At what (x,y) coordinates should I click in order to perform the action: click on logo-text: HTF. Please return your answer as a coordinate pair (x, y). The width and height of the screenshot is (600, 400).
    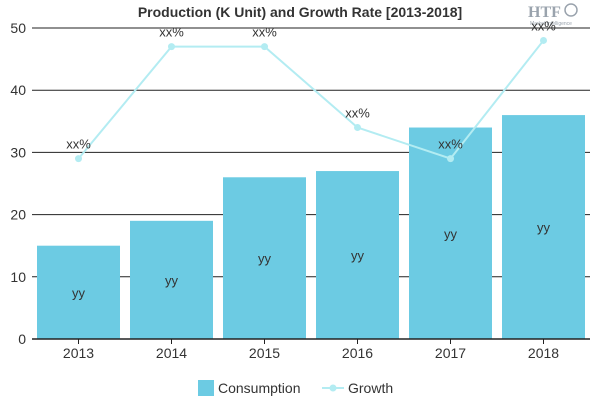
    Looking at the image, I should click on (544, 12).